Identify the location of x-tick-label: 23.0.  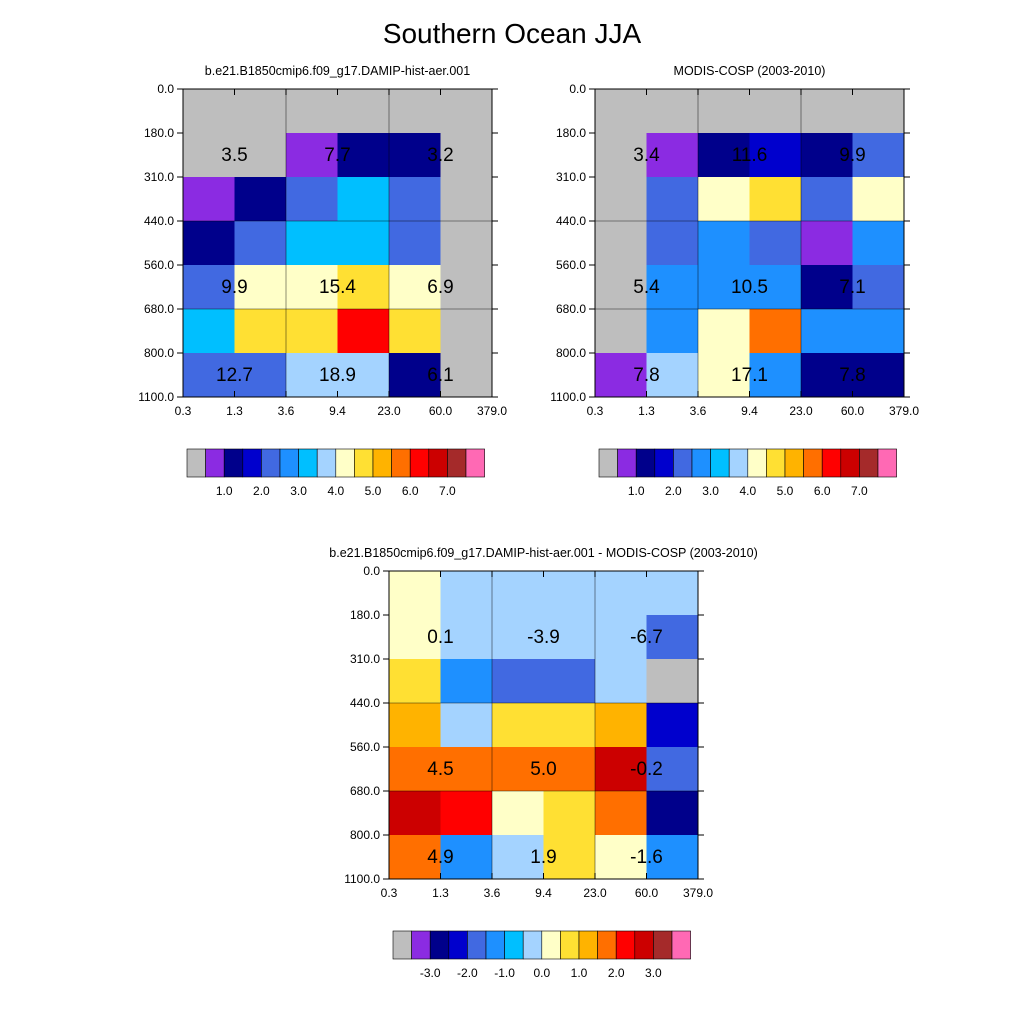
(389, 411).